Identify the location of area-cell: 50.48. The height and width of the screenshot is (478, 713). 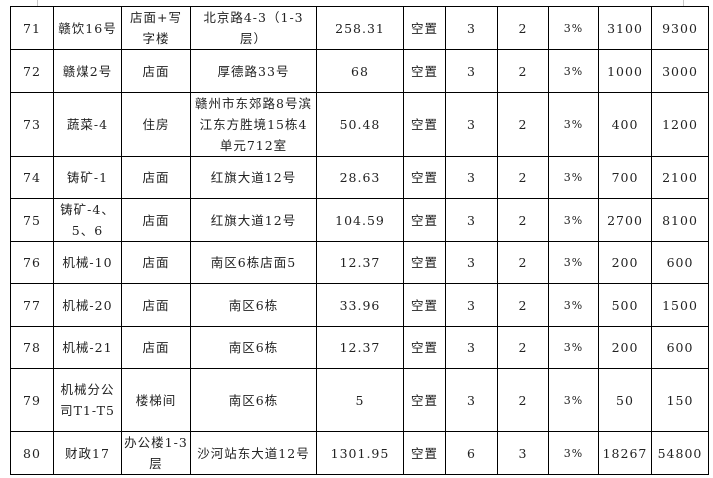
(360, 124).